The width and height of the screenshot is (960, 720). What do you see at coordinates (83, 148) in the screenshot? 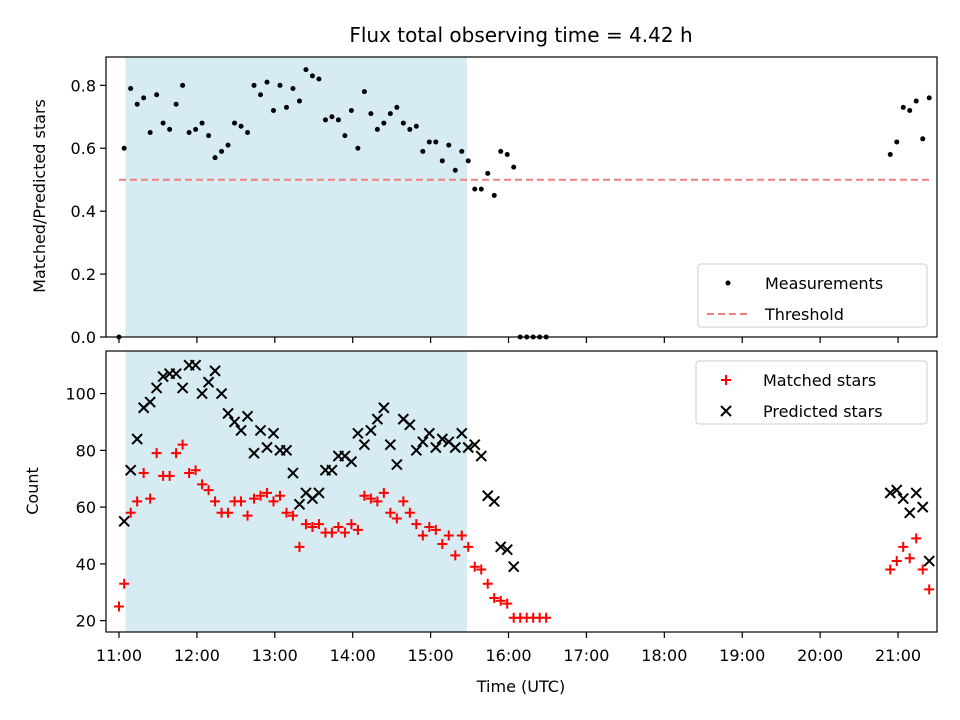
I see `y-tick-label: 0.6` at bounding box center [83, 148].